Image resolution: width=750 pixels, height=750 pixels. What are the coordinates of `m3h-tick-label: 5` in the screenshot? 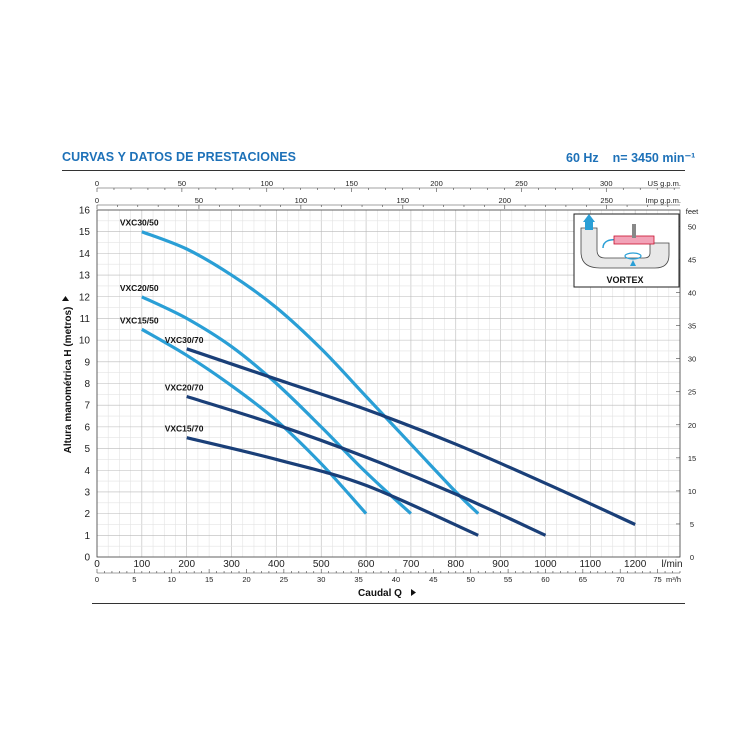 It's located at (134, 579).